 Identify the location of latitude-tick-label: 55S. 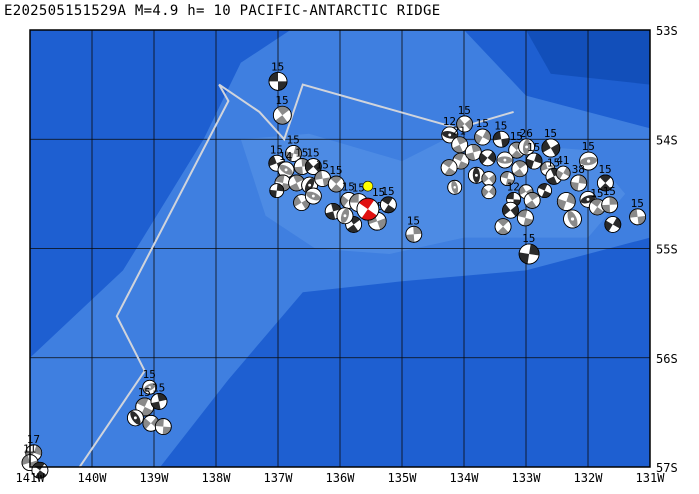
(667, 250).